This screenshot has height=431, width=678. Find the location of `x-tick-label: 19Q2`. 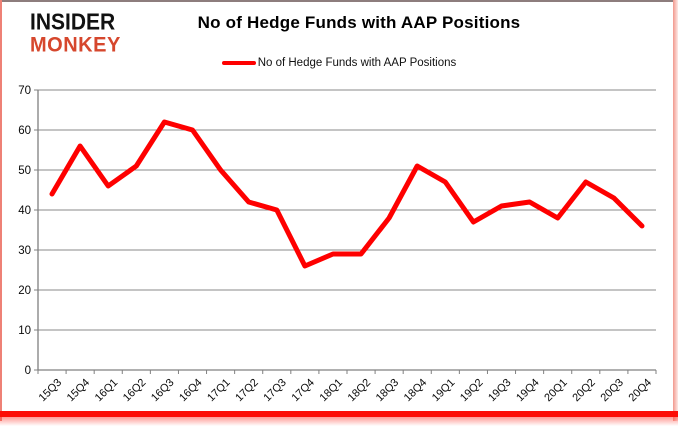

x-tick-label: 19Q2 is located at coordinates (472, 391).